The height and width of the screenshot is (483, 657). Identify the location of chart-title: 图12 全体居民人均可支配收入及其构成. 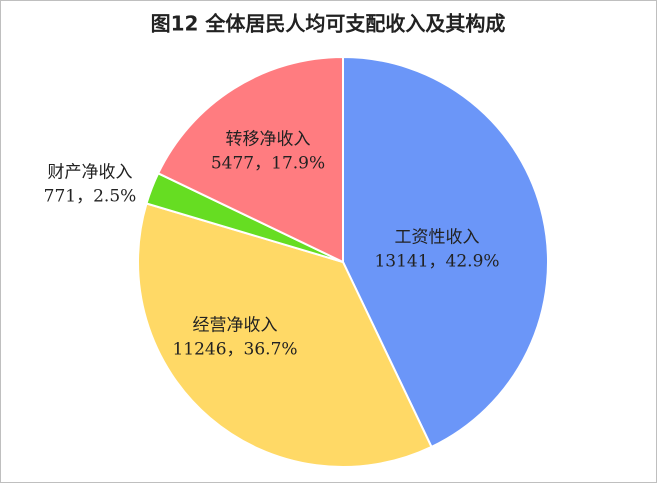
(328, 24).